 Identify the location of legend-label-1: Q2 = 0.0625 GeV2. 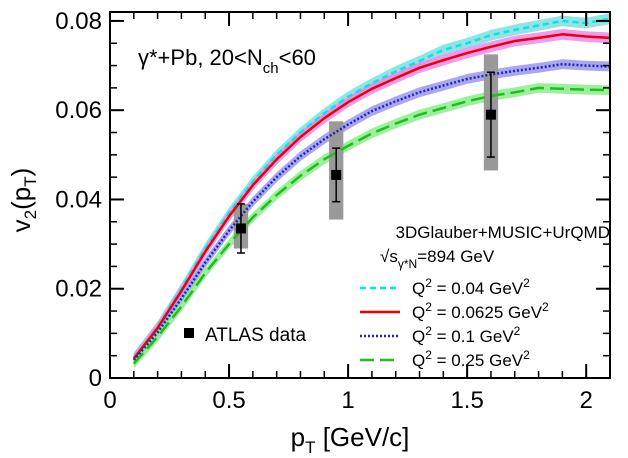
(480, 311).